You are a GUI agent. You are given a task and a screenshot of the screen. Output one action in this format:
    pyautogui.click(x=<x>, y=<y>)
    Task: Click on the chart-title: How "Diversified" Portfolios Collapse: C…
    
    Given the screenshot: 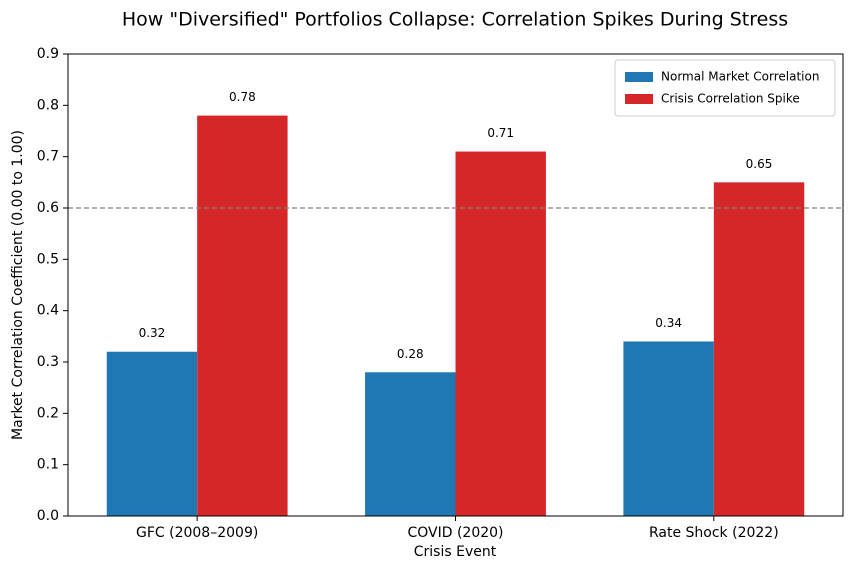 What is the action you would take?
    pyautogui.click(x=455, y=20)
    